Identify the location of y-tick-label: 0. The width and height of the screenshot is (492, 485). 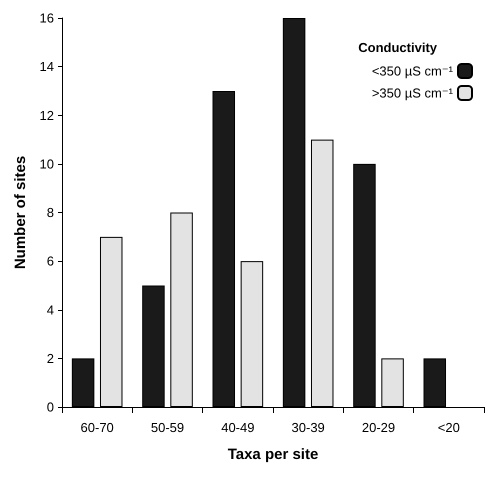
(50, 407).